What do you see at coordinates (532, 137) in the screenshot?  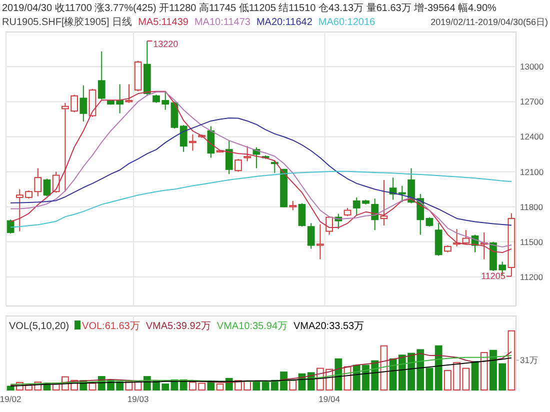 I see `y-tick-label: 12400` at bounding box center [532, 137].